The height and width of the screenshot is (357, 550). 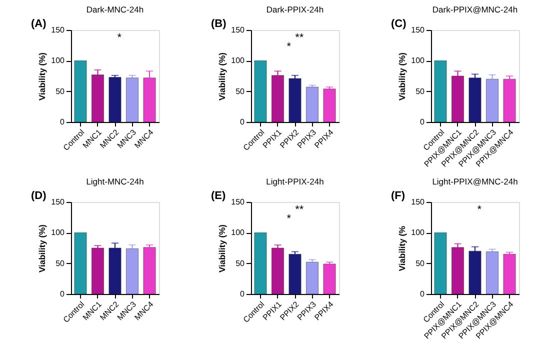 I want to click on text: (D), so click(x=39, y=196).